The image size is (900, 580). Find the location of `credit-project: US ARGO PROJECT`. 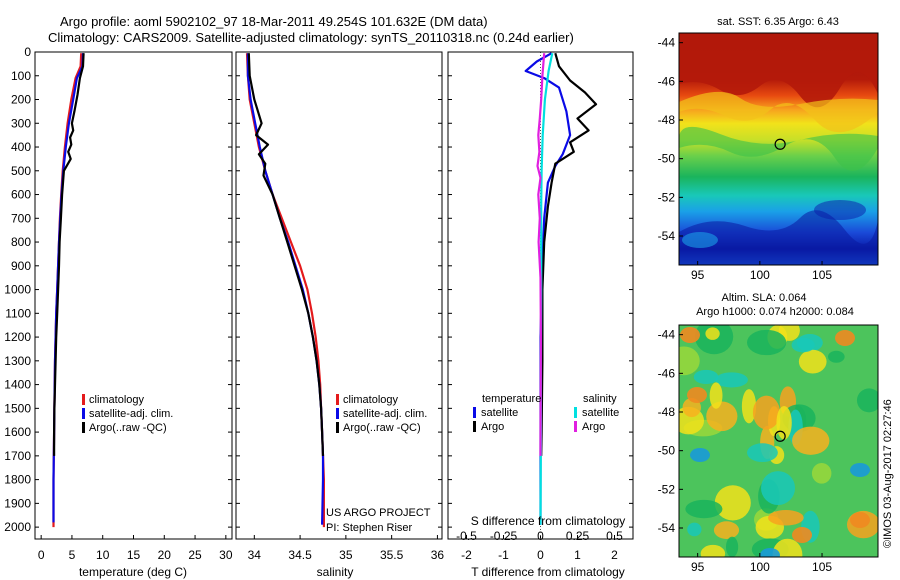

credit-project: US ARGO PROJECT is located at coordinates (378, 513).